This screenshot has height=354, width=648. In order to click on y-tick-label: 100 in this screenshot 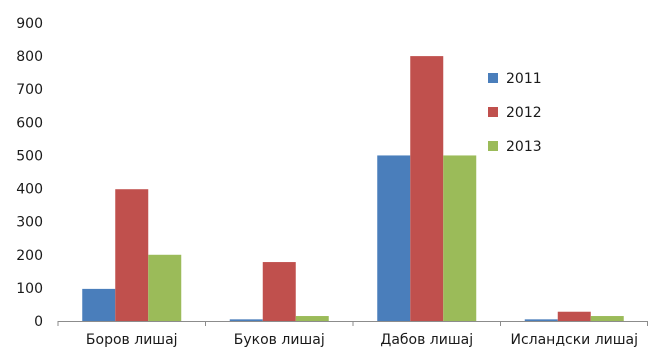, I will do `click(29, 289)`.